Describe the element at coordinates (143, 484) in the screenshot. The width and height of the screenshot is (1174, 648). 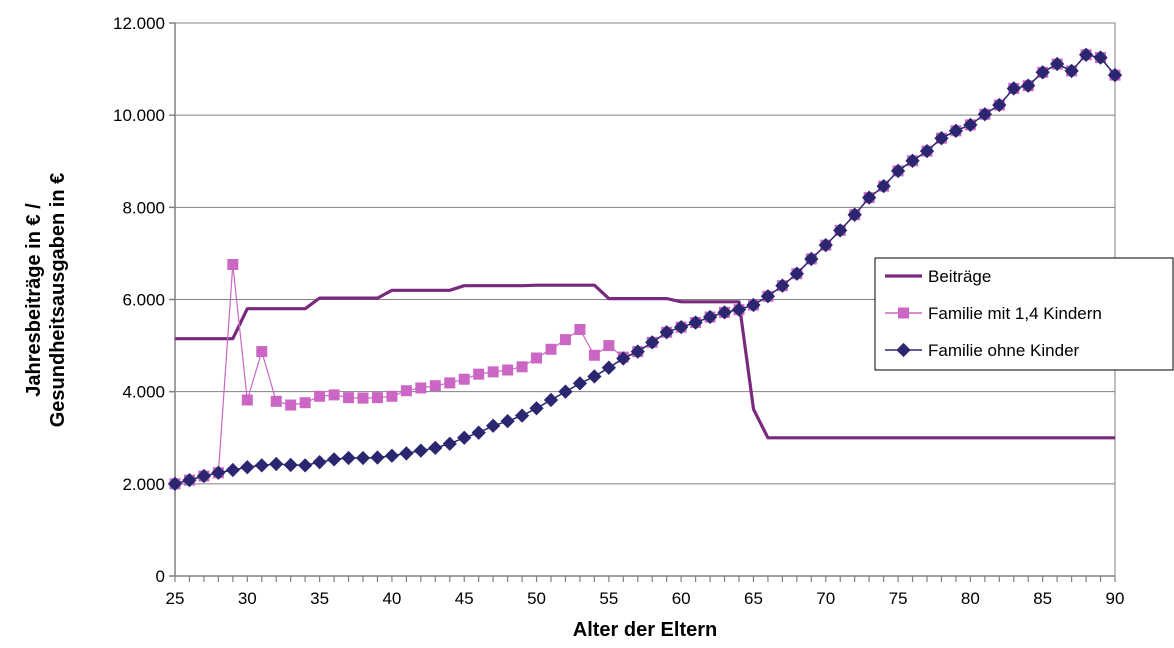
I see `y-tick-label: 2.000` at that location.